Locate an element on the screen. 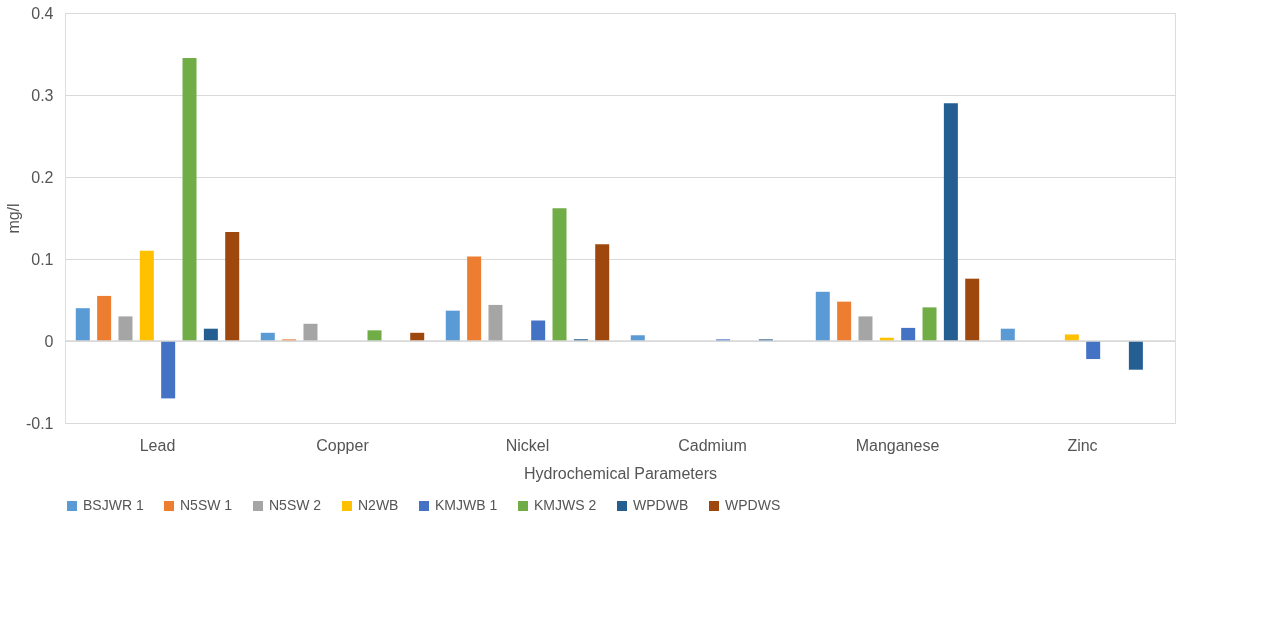 This screenshot has height=624, width=1276. legend-label: KMJWB 1 is located at coordinates (466, 505).